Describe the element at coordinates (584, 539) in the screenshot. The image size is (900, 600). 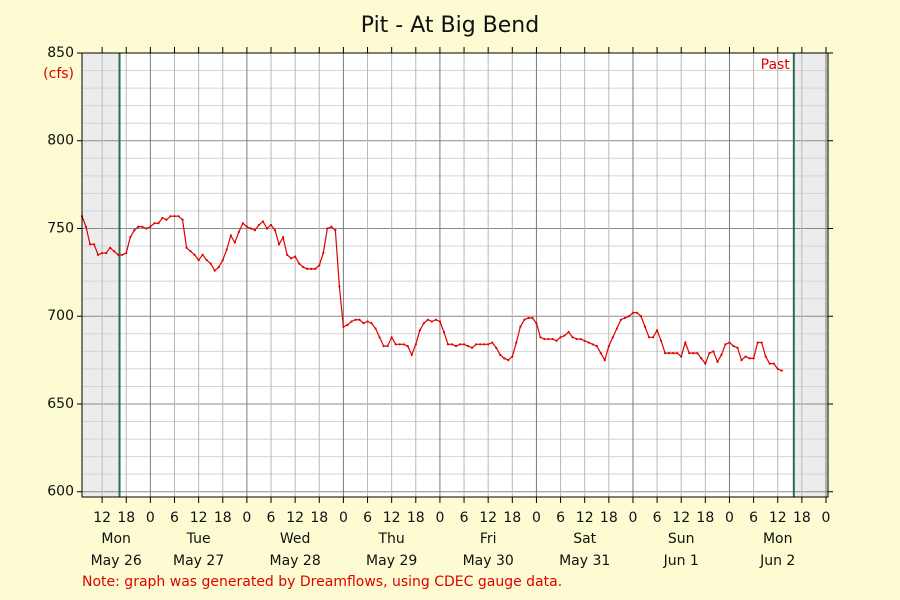
I see `weekday-label: Sat` at that location.